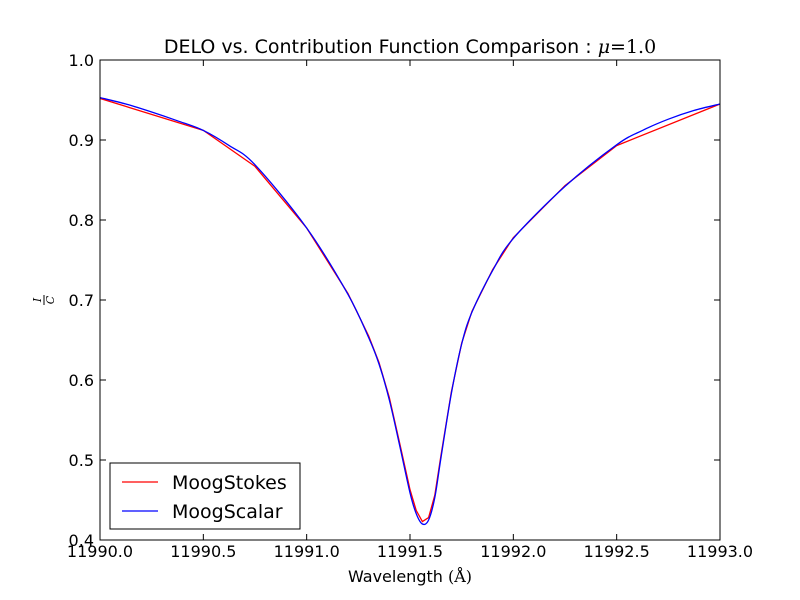  What do you see at coordinates (227, 512) in the screenshot?
I see `legend-label-moogscalar: MoogScalar` at bounding box center [227, 512].